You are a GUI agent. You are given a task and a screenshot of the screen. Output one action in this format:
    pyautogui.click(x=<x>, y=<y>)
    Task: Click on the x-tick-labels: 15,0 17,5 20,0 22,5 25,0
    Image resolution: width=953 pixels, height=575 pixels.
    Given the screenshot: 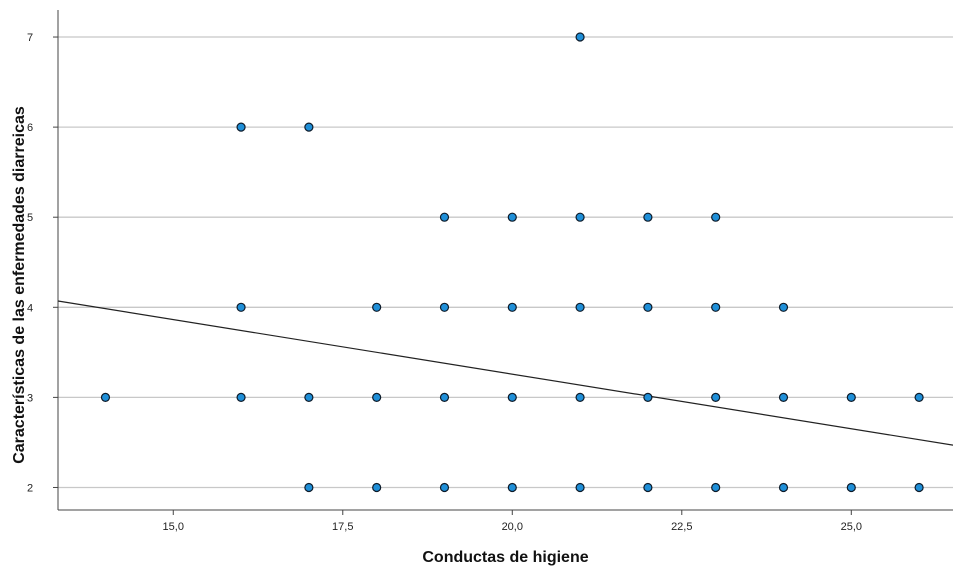 What is the action you would take?
    pyautogui.click(x=512, y=521)
    